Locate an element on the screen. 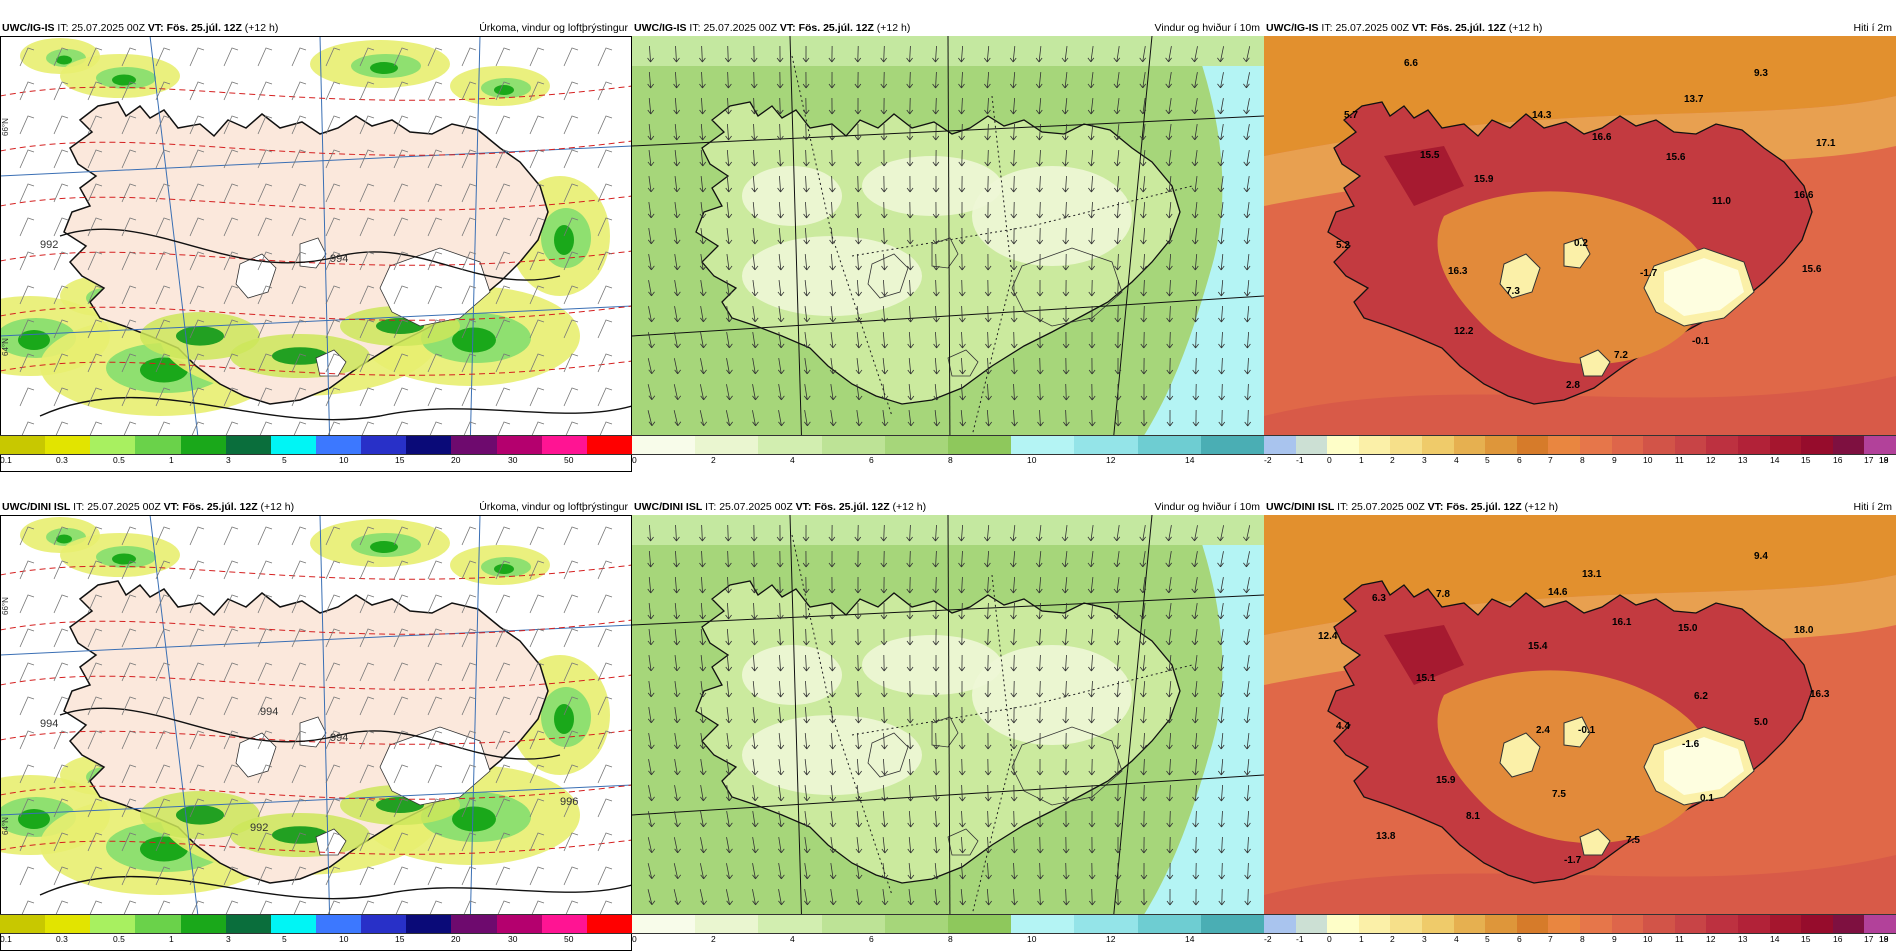 The width and height of the screenshot is (1900, 951). temperature-label: -1.6 is located at coordinates (1691, 744).